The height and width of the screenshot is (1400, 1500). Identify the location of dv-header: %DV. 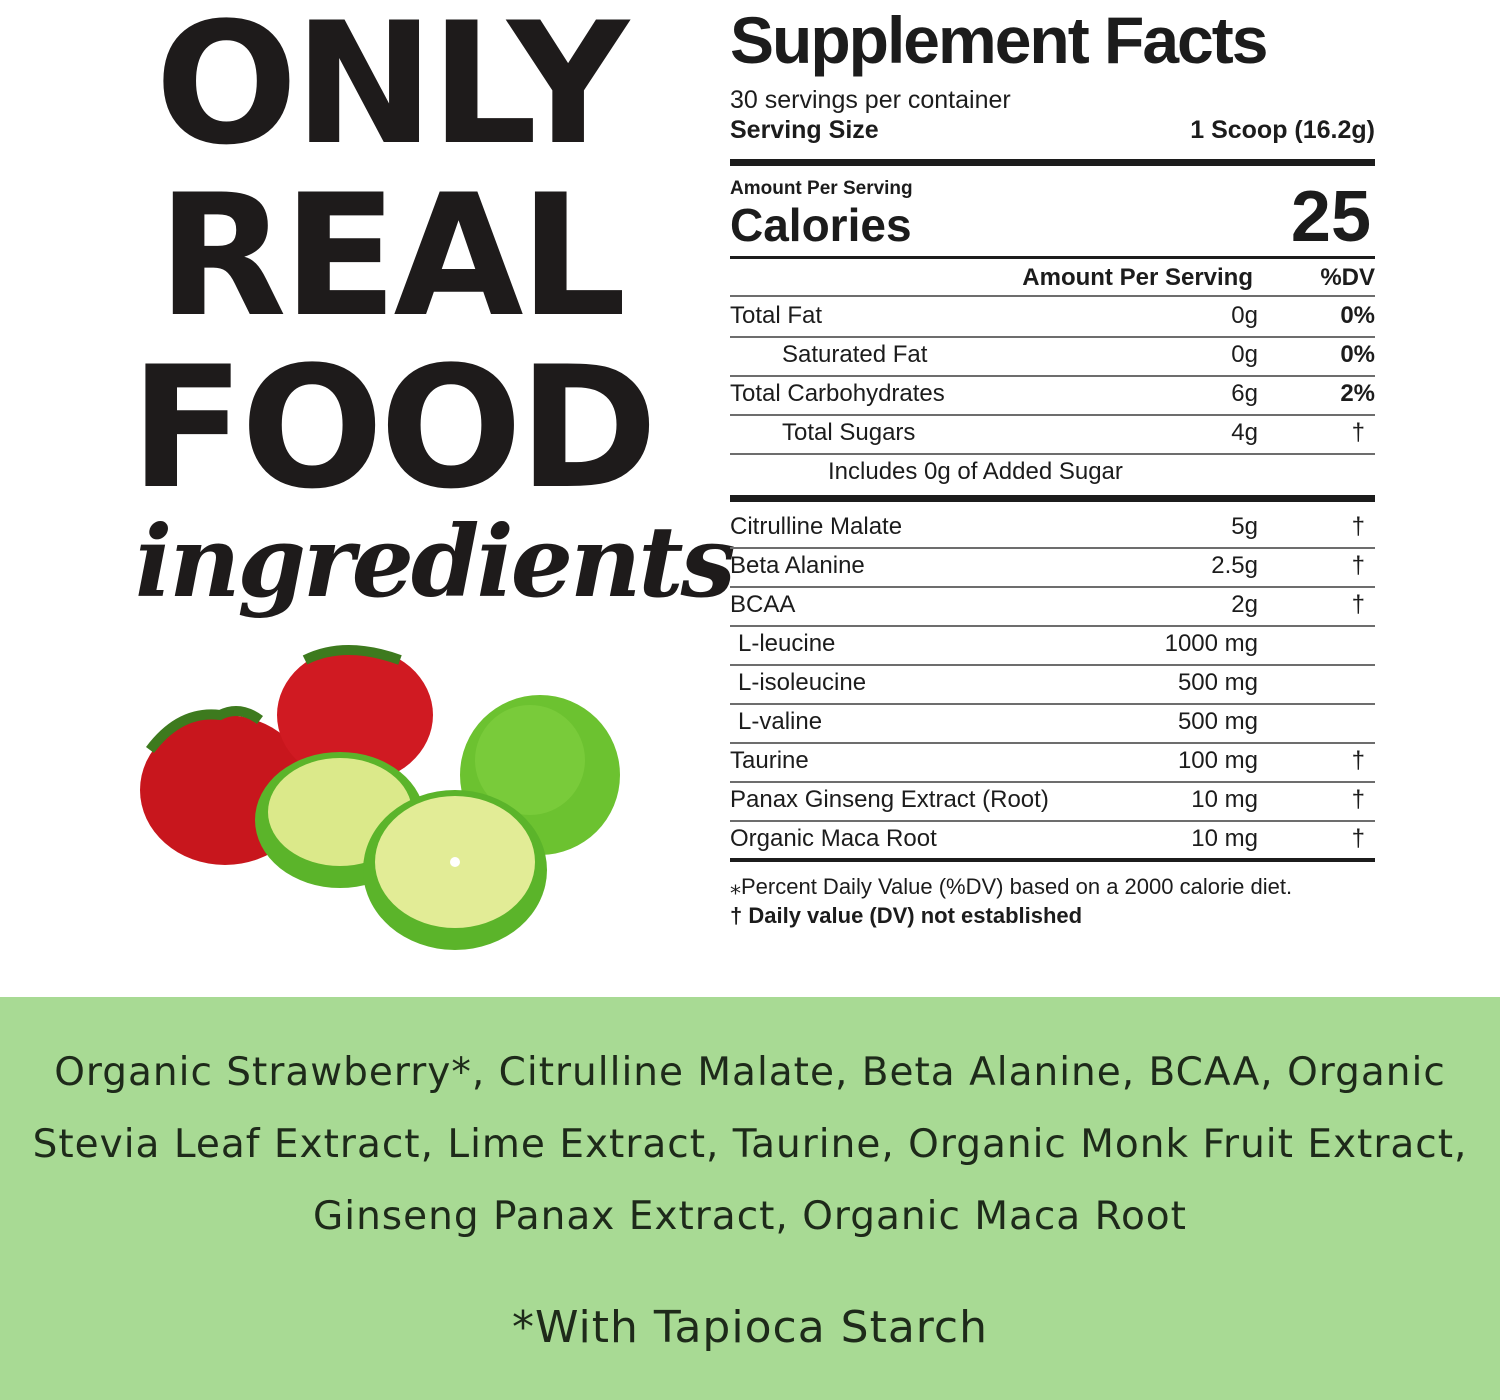
(1347, 277).